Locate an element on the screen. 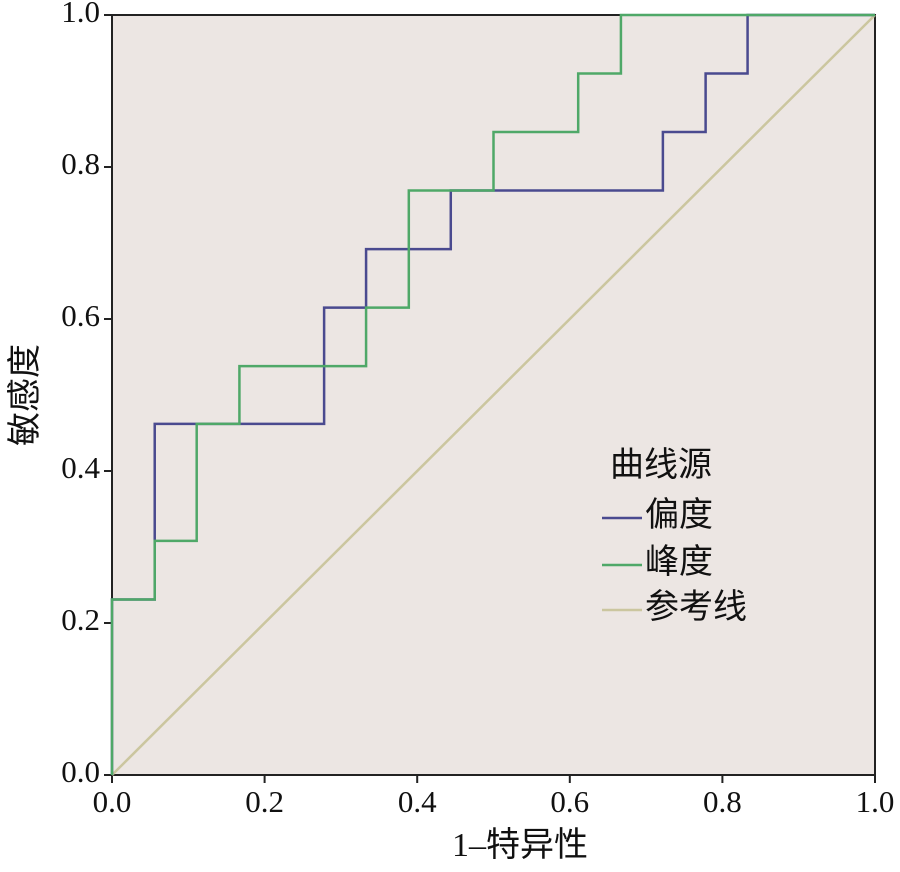  legend-label: 参考线 is located at coordinates (696, 607).